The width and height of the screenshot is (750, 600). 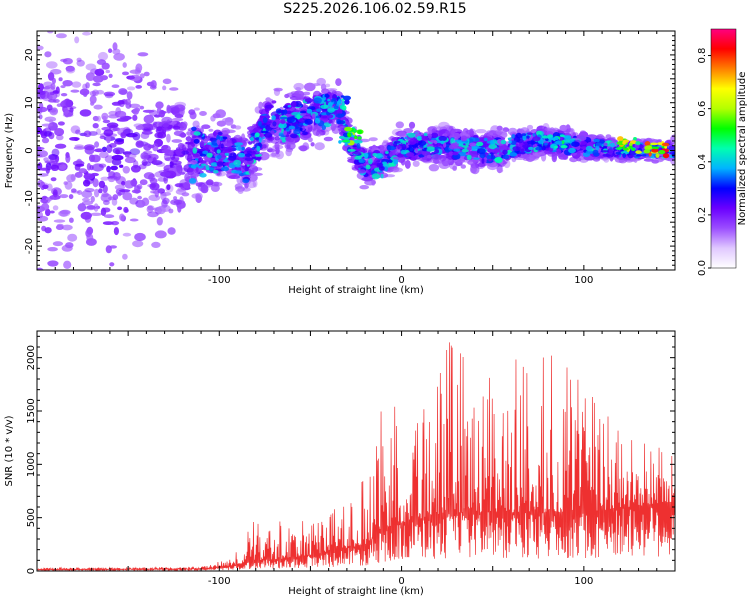 What do you see at coordinates (702, 268) in the screenshot?
I see `colorbar-tick-label: 0.0` at bounding box center [702, 268].